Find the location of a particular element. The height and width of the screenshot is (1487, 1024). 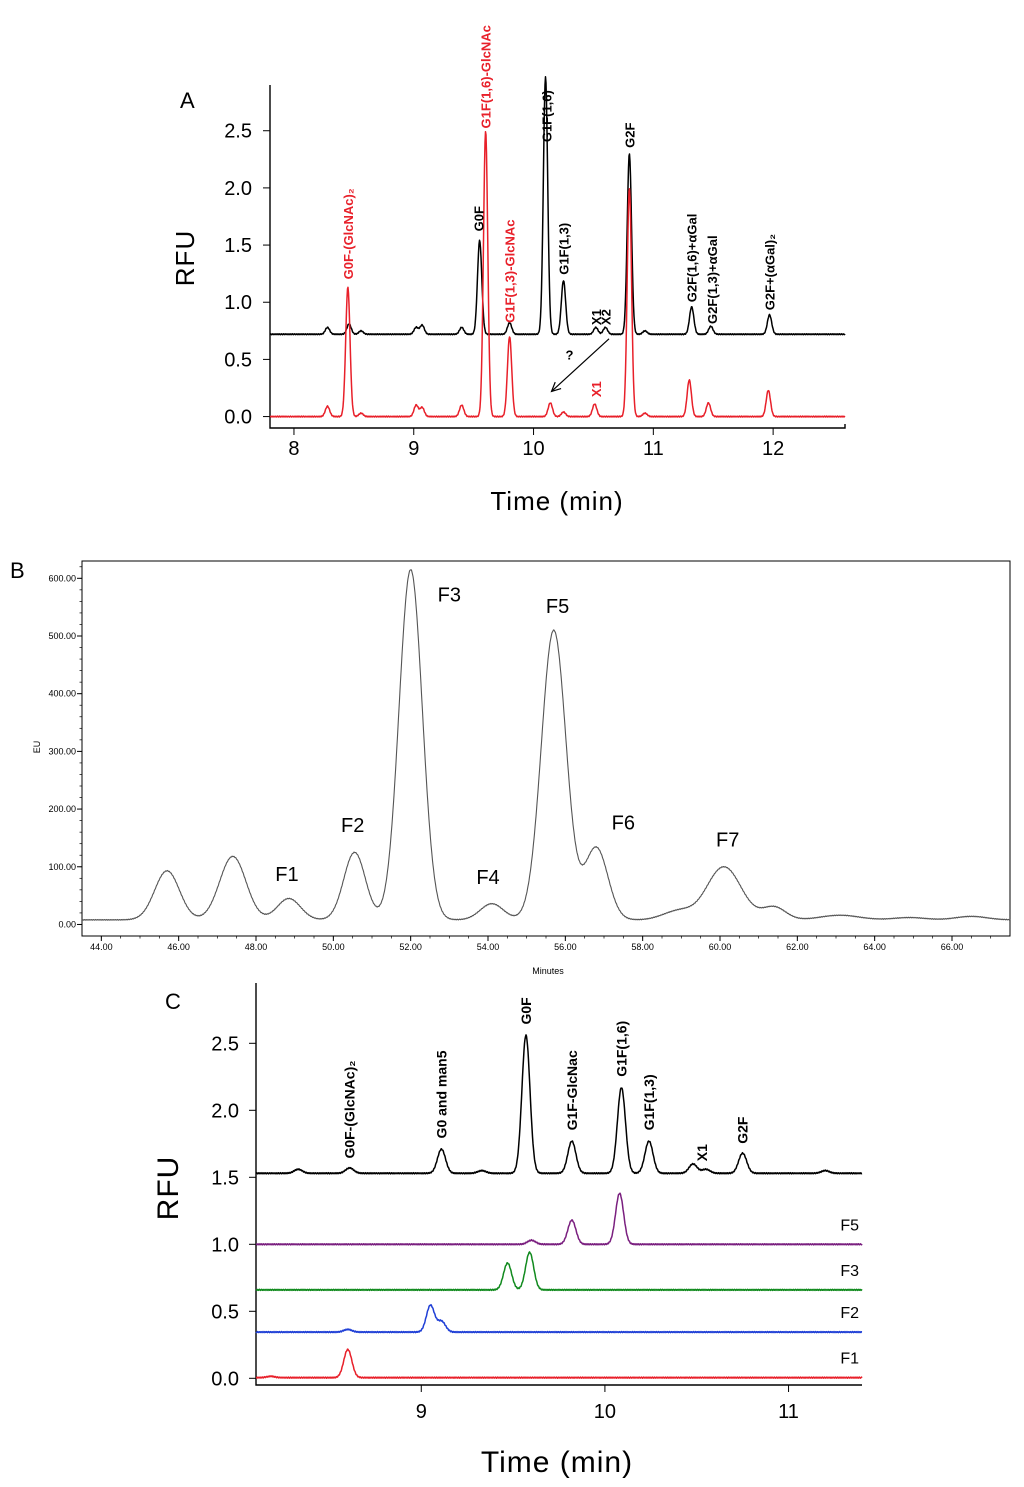

annotation-label: G2F(1,6)+αGal is located at coordinates (692, 258).